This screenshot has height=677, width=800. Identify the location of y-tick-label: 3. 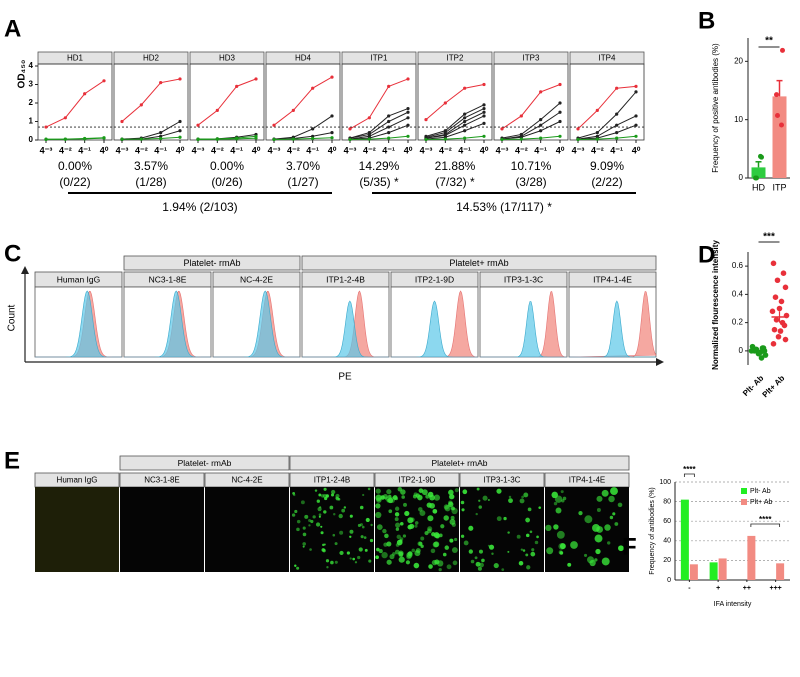
(31, 84).